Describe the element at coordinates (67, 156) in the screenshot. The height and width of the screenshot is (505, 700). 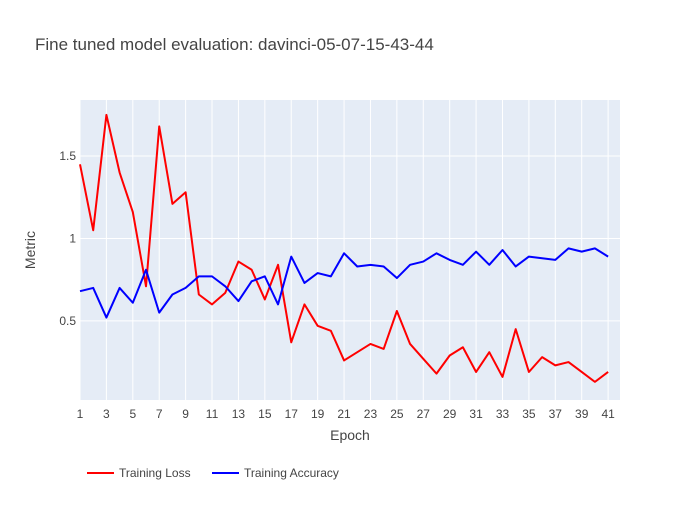
I see `y-tick-label: 1.5` at that location.